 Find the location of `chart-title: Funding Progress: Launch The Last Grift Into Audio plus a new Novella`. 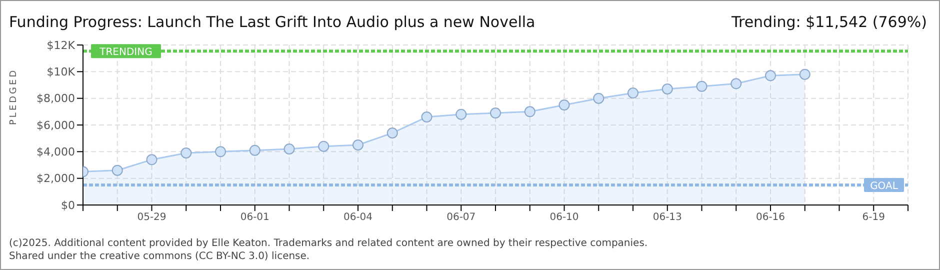

chart-title: Funding Progress: Launch The Last Grift Into Audio plus a new Novella is located at coordinates (272, 22).